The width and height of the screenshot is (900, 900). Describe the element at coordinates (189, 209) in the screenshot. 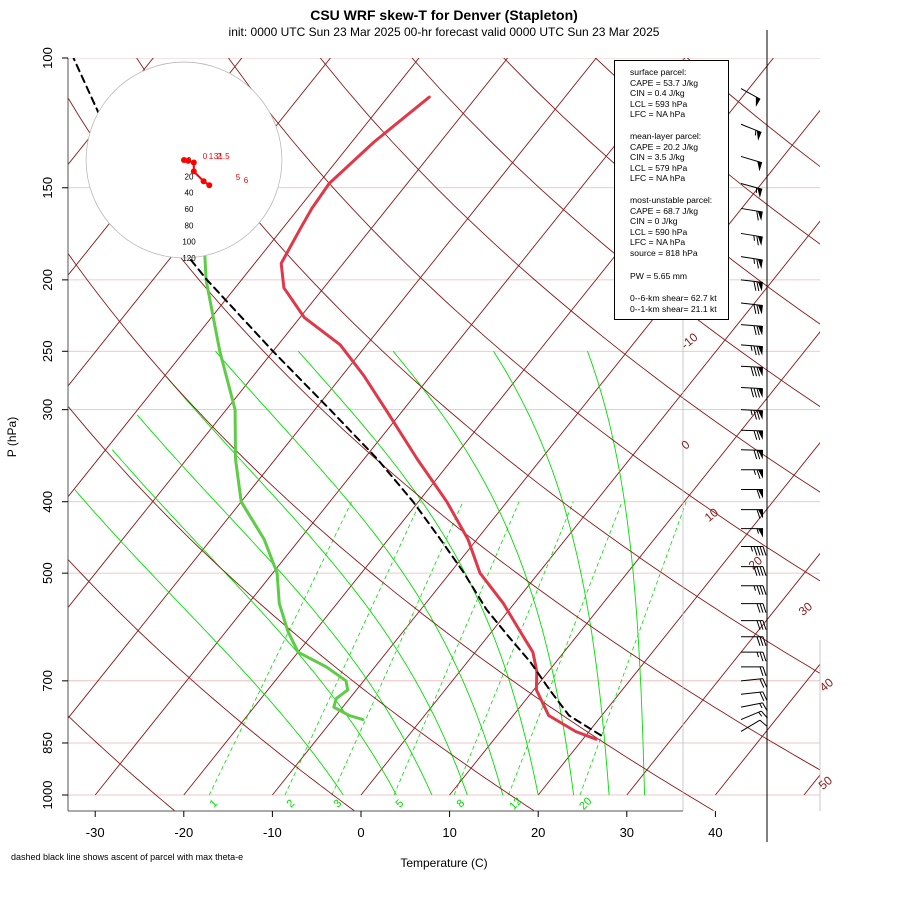

I see `hodograph-ring-label: 60` at that location.